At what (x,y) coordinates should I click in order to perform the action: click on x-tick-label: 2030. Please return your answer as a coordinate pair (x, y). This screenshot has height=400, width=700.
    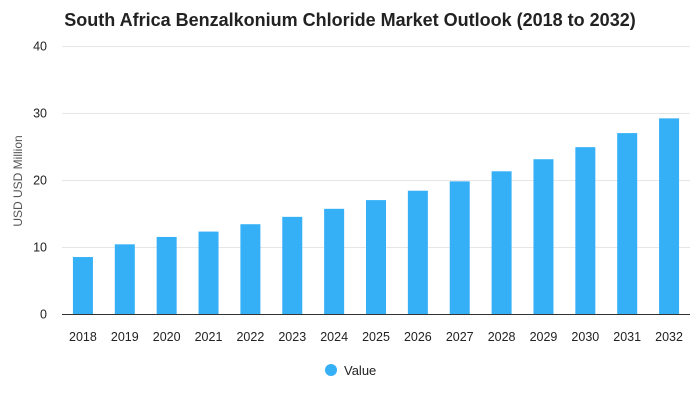
    Looking at the image, I should click on (585, 337).